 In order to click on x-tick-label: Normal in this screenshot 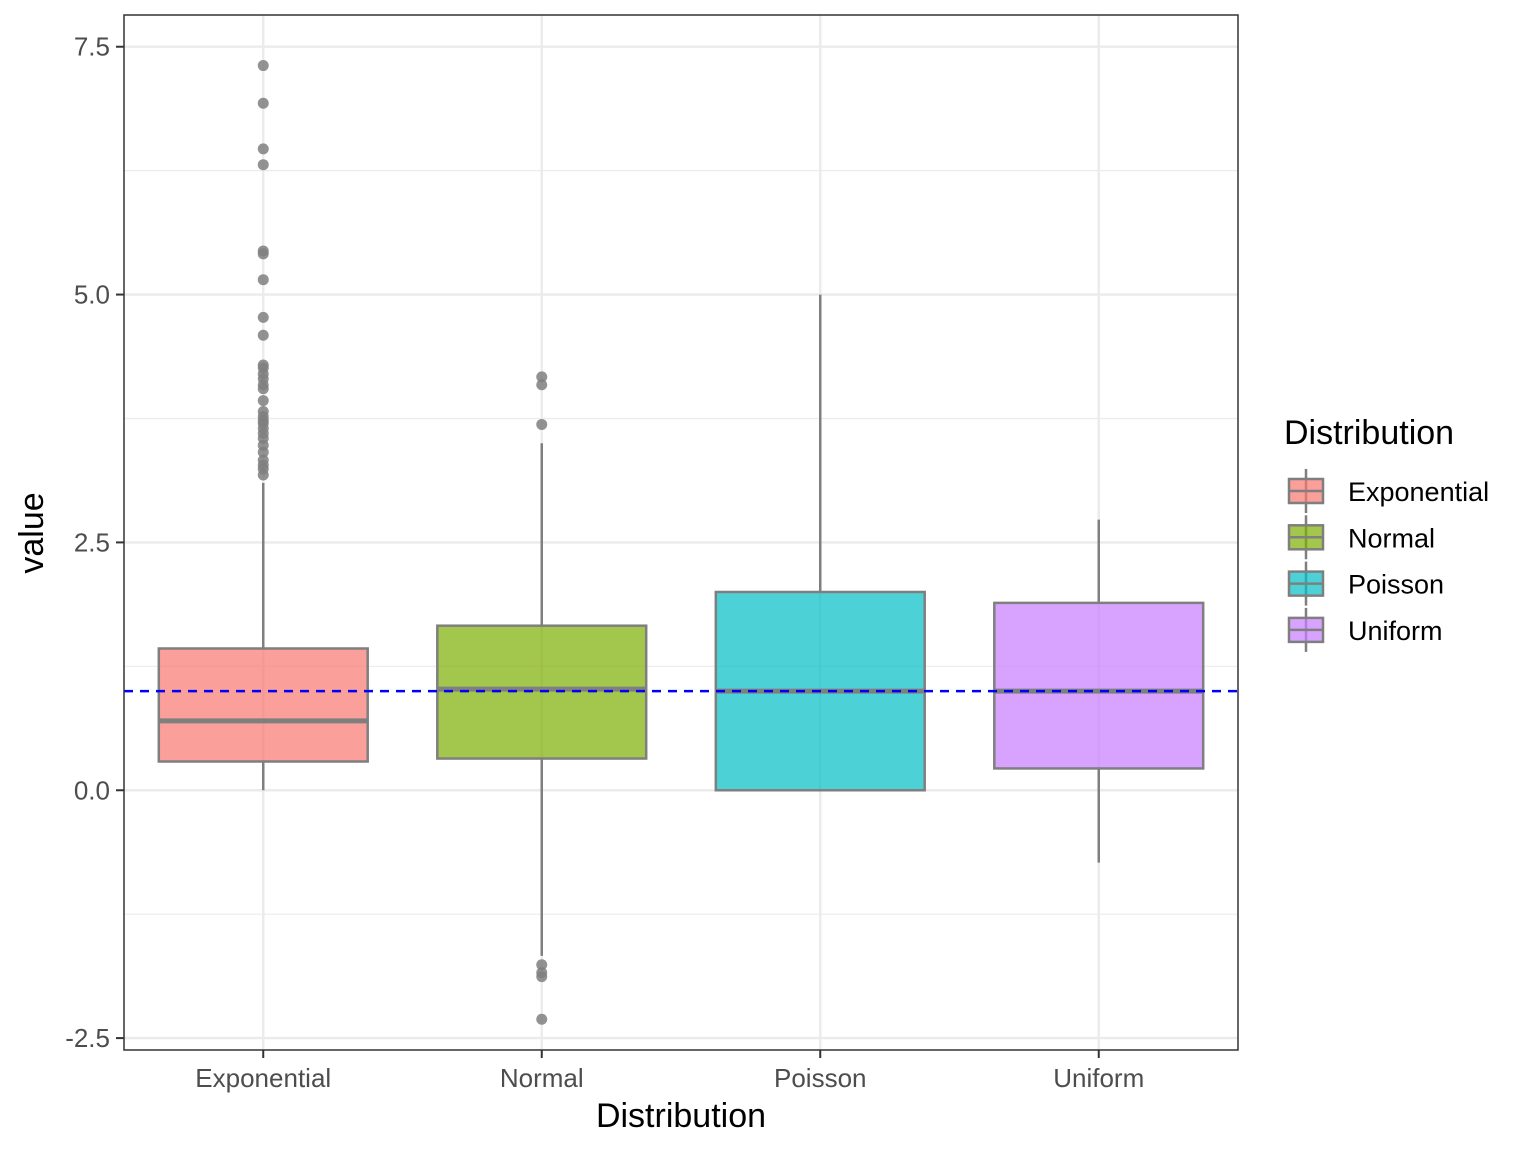, I will do `click(542, 1078)`.